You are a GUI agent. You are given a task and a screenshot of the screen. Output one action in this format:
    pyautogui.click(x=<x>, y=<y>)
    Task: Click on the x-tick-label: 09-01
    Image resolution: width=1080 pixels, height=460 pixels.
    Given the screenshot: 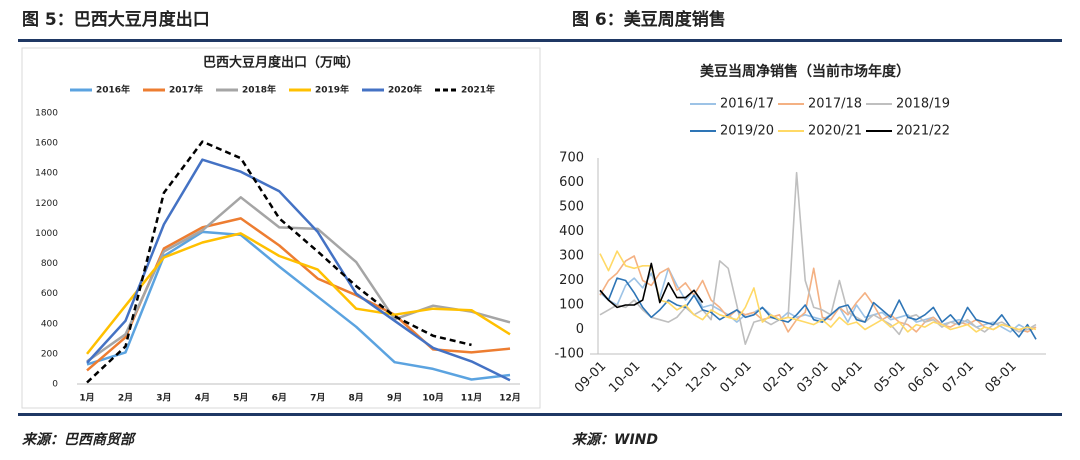 What is the action you would take?
    pyautogui.click(x=590, y=377)
    